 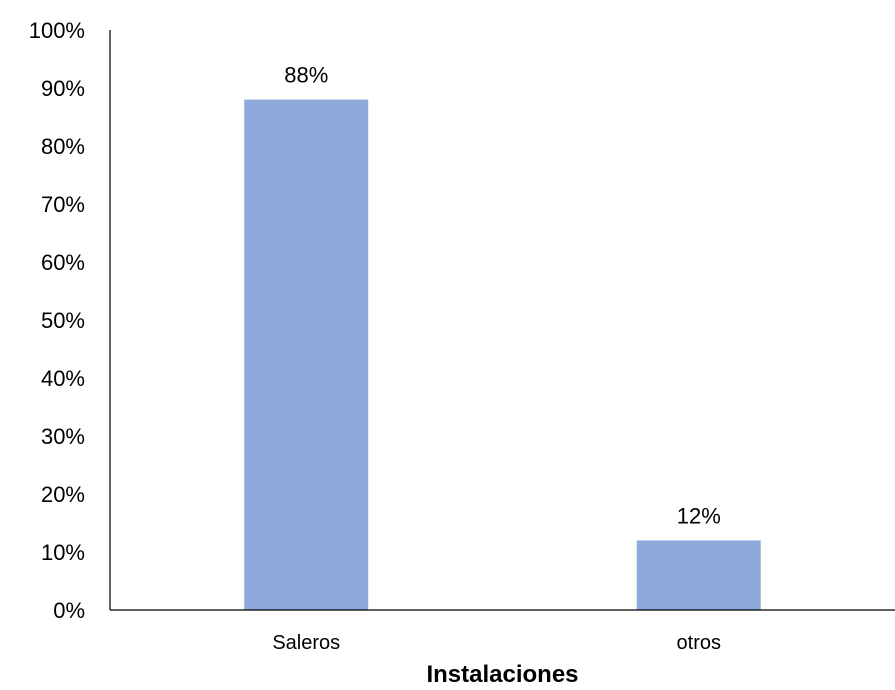 I want to click on y-tick-label: 40%, so click(x=63, y=378).